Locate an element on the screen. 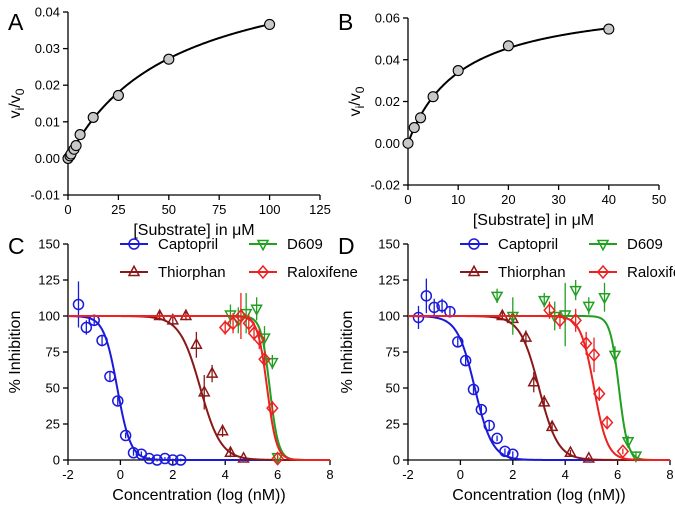  y-tick-label: -0.02 is located at coordinates (385, 185).